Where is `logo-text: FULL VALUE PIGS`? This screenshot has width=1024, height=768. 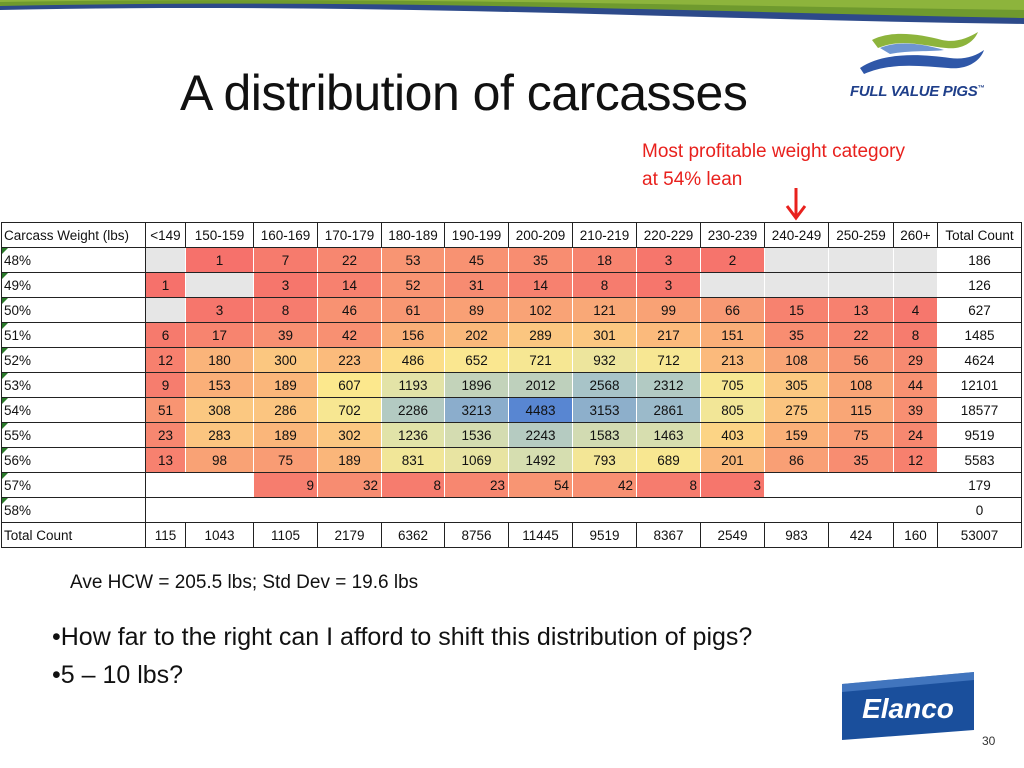 logo-text: FULL VALUE PIGS is located at coordinates (914, 91).